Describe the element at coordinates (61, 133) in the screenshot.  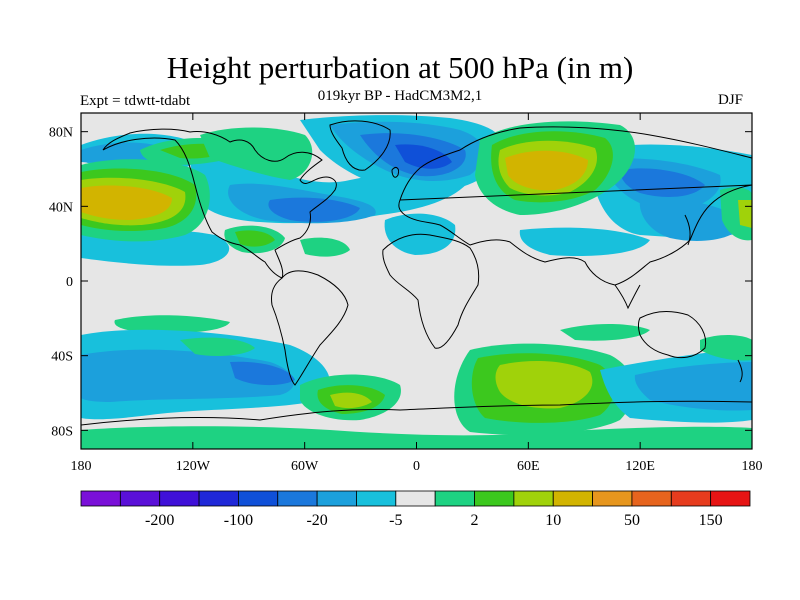
I see `lat-tick-label: 80N` at that location.